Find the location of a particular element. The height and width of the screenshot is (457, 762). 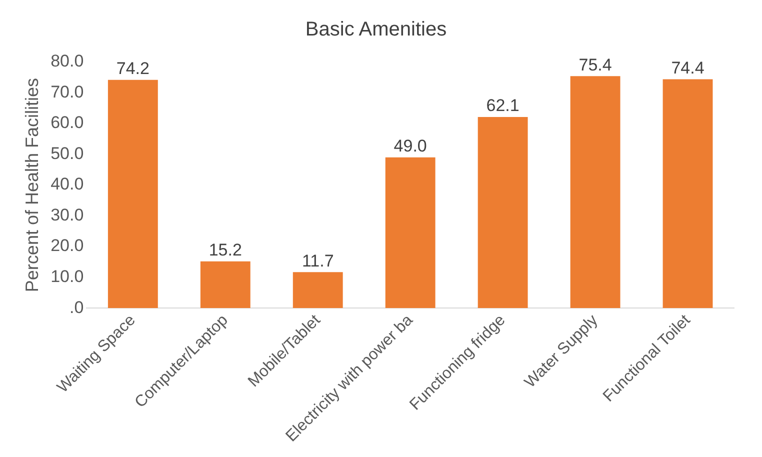

data-label: 74.4 is located at coordinates (687, 68).